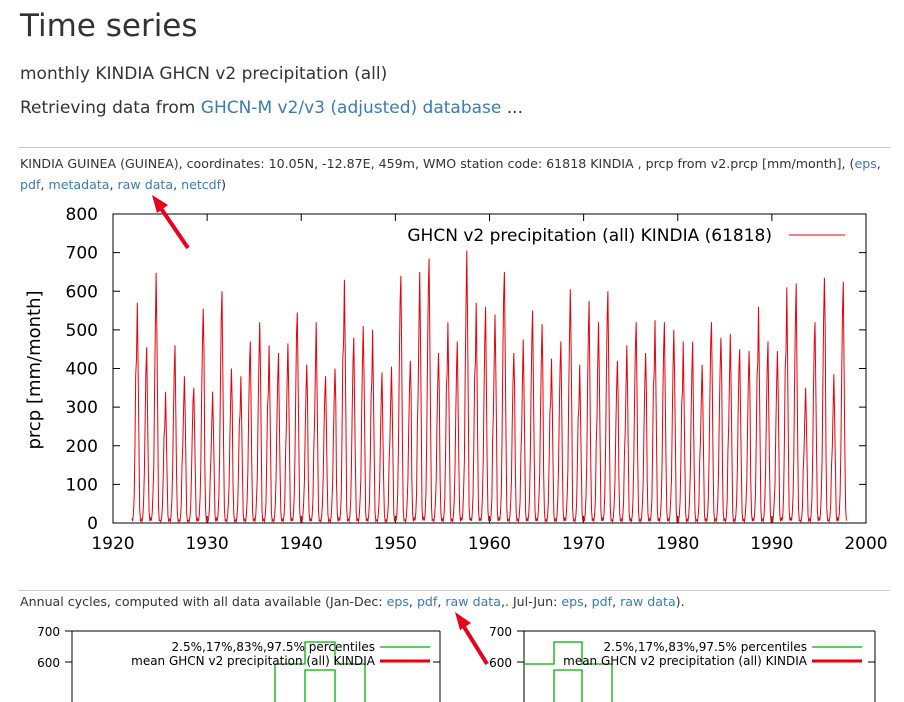 The width and height of the screenshot is (904, 702). What do you see at coordinates (273, 647) in the screenshot?
I see `annual1-legend-percentiles: 2.5%,17%,83%,97.5% percentiles` at bounding box center [273, 647].